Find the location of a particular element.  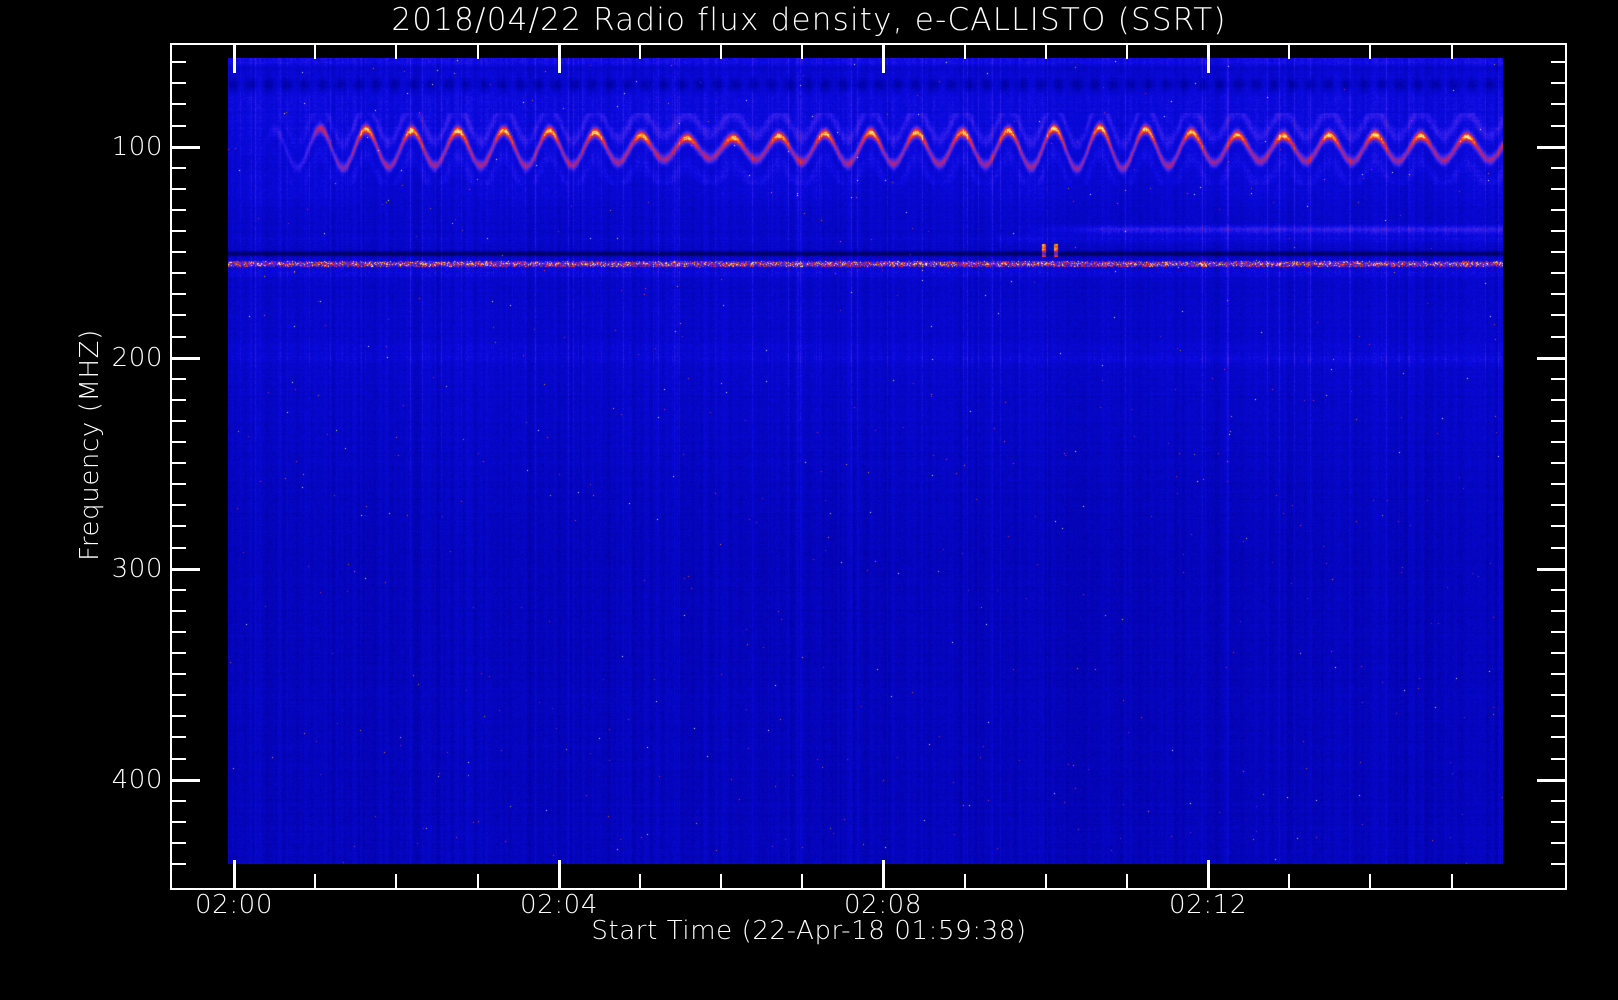

y-tick-label-400: 400 is located at coordinates (137, 780).